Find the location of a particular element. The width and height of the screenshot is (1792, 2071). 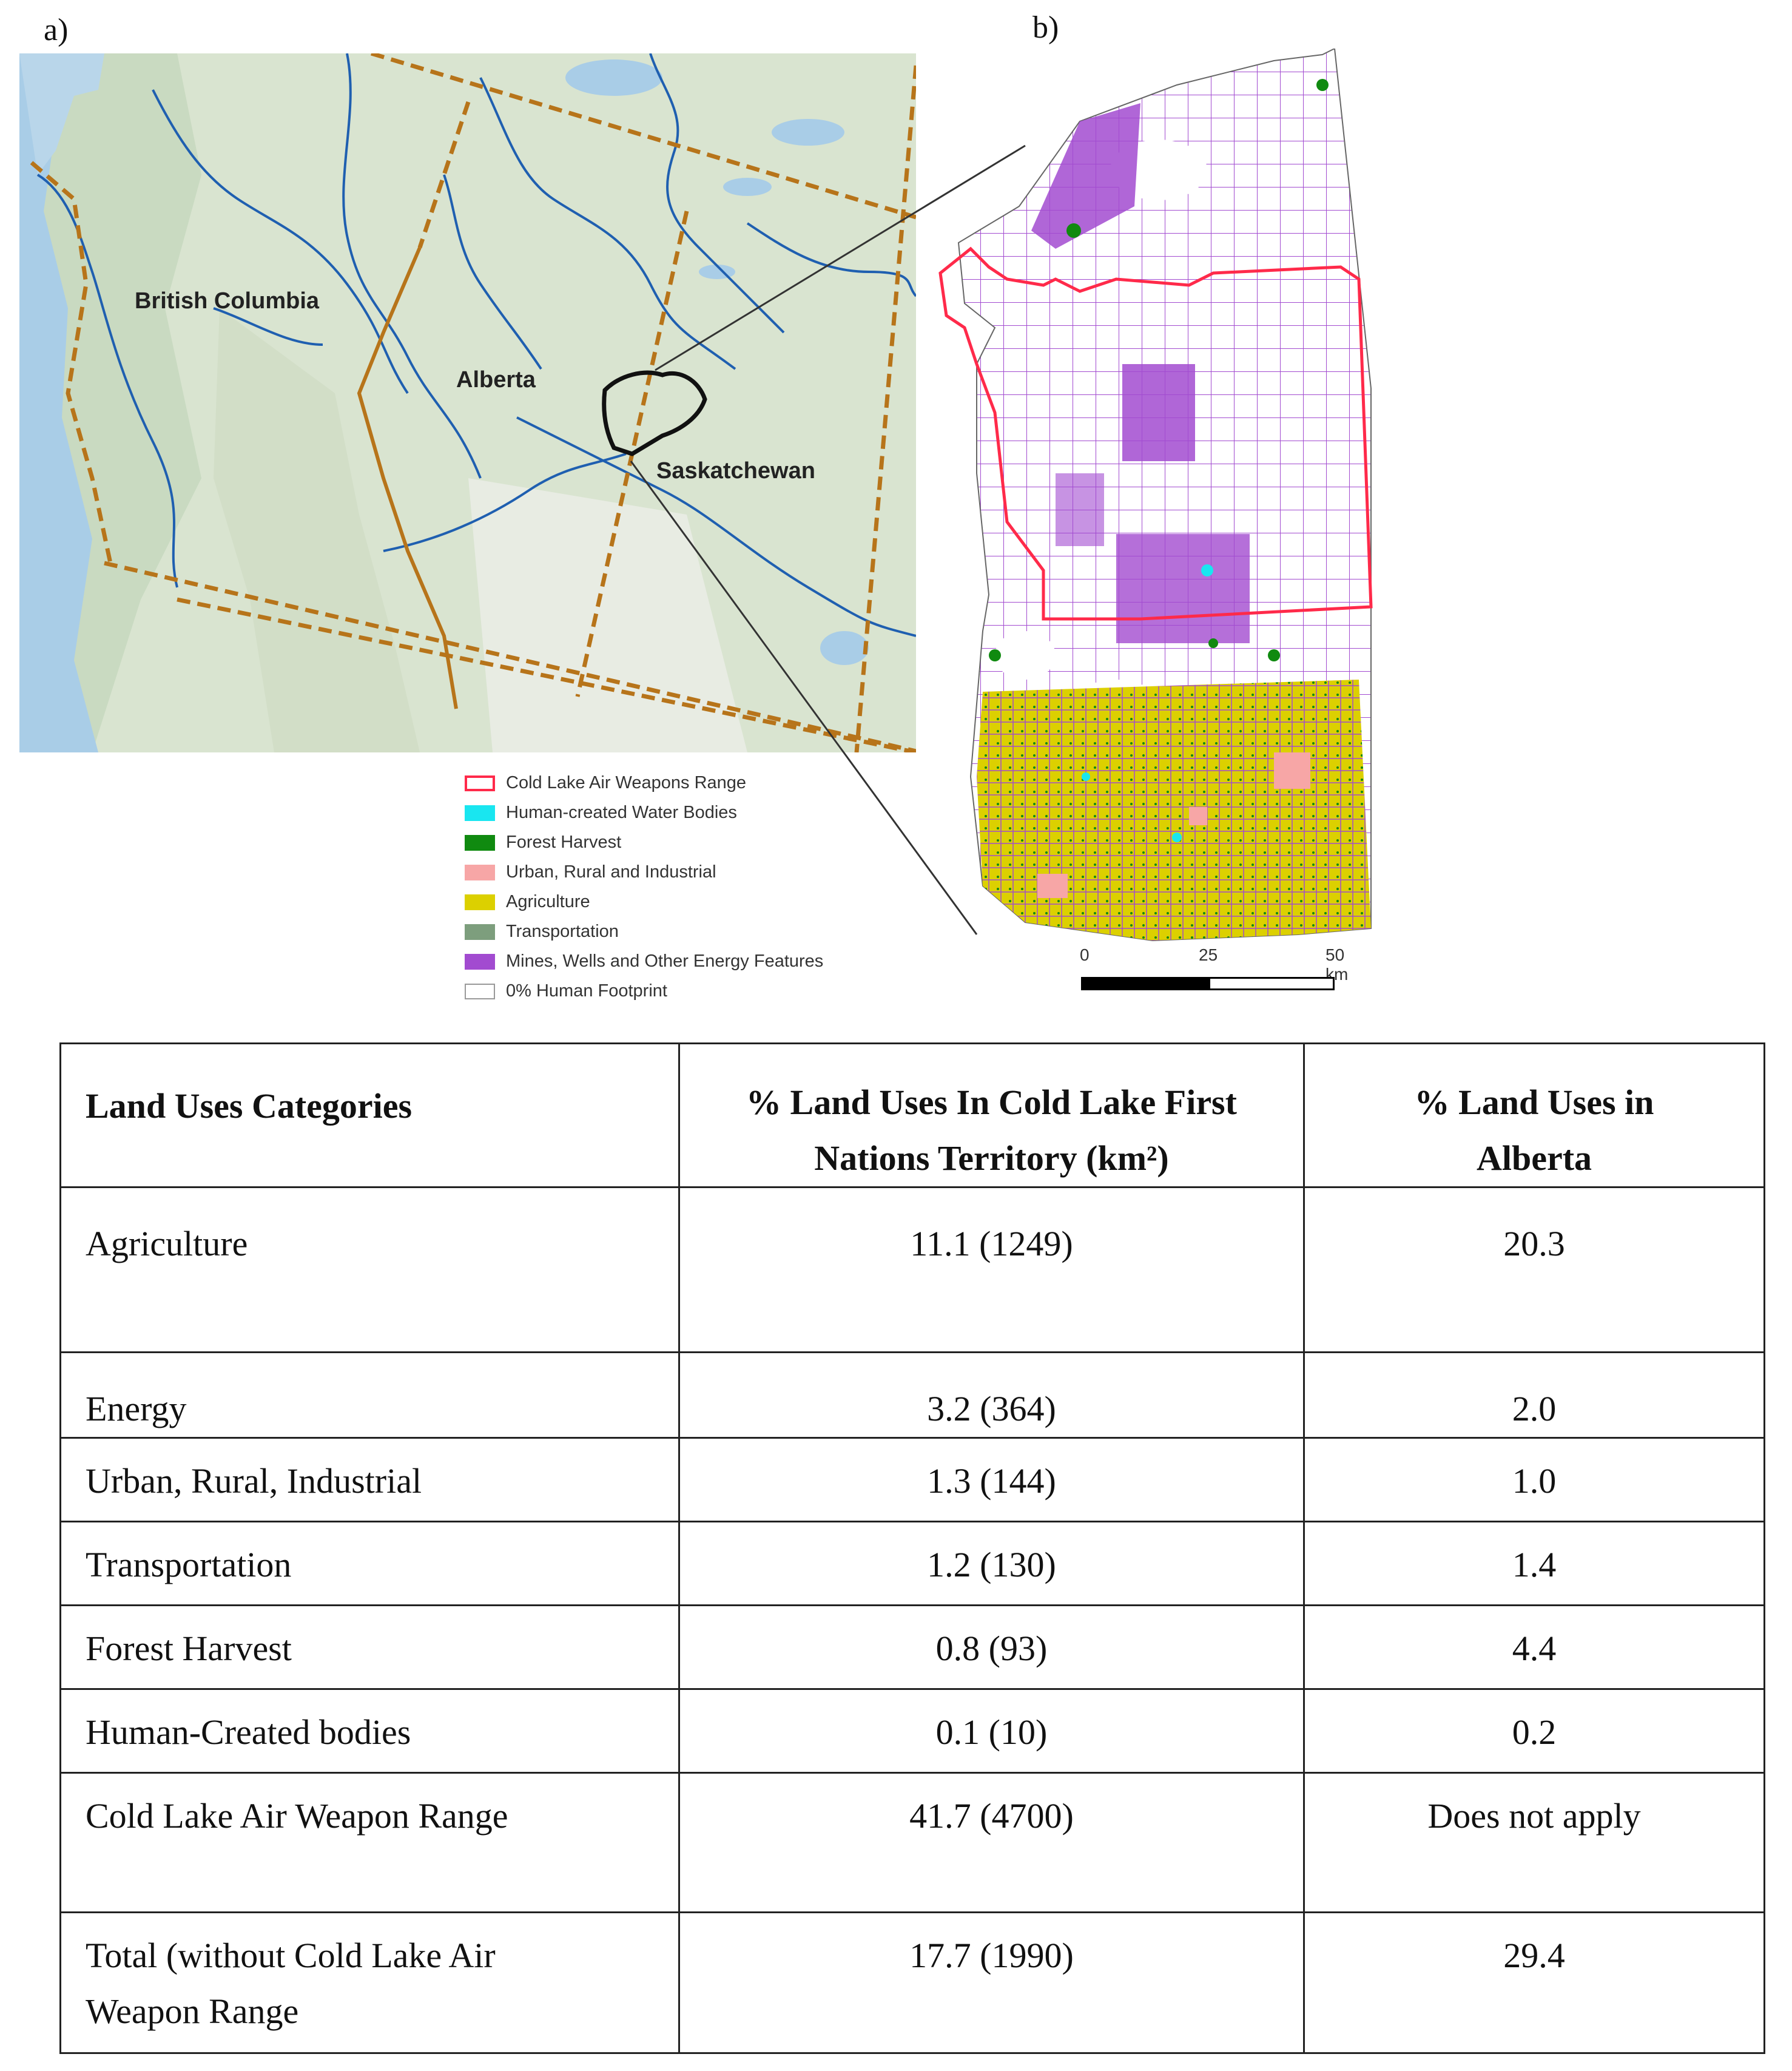

cell-alberta: 0.2 is located at coordinates (1534, 1731).